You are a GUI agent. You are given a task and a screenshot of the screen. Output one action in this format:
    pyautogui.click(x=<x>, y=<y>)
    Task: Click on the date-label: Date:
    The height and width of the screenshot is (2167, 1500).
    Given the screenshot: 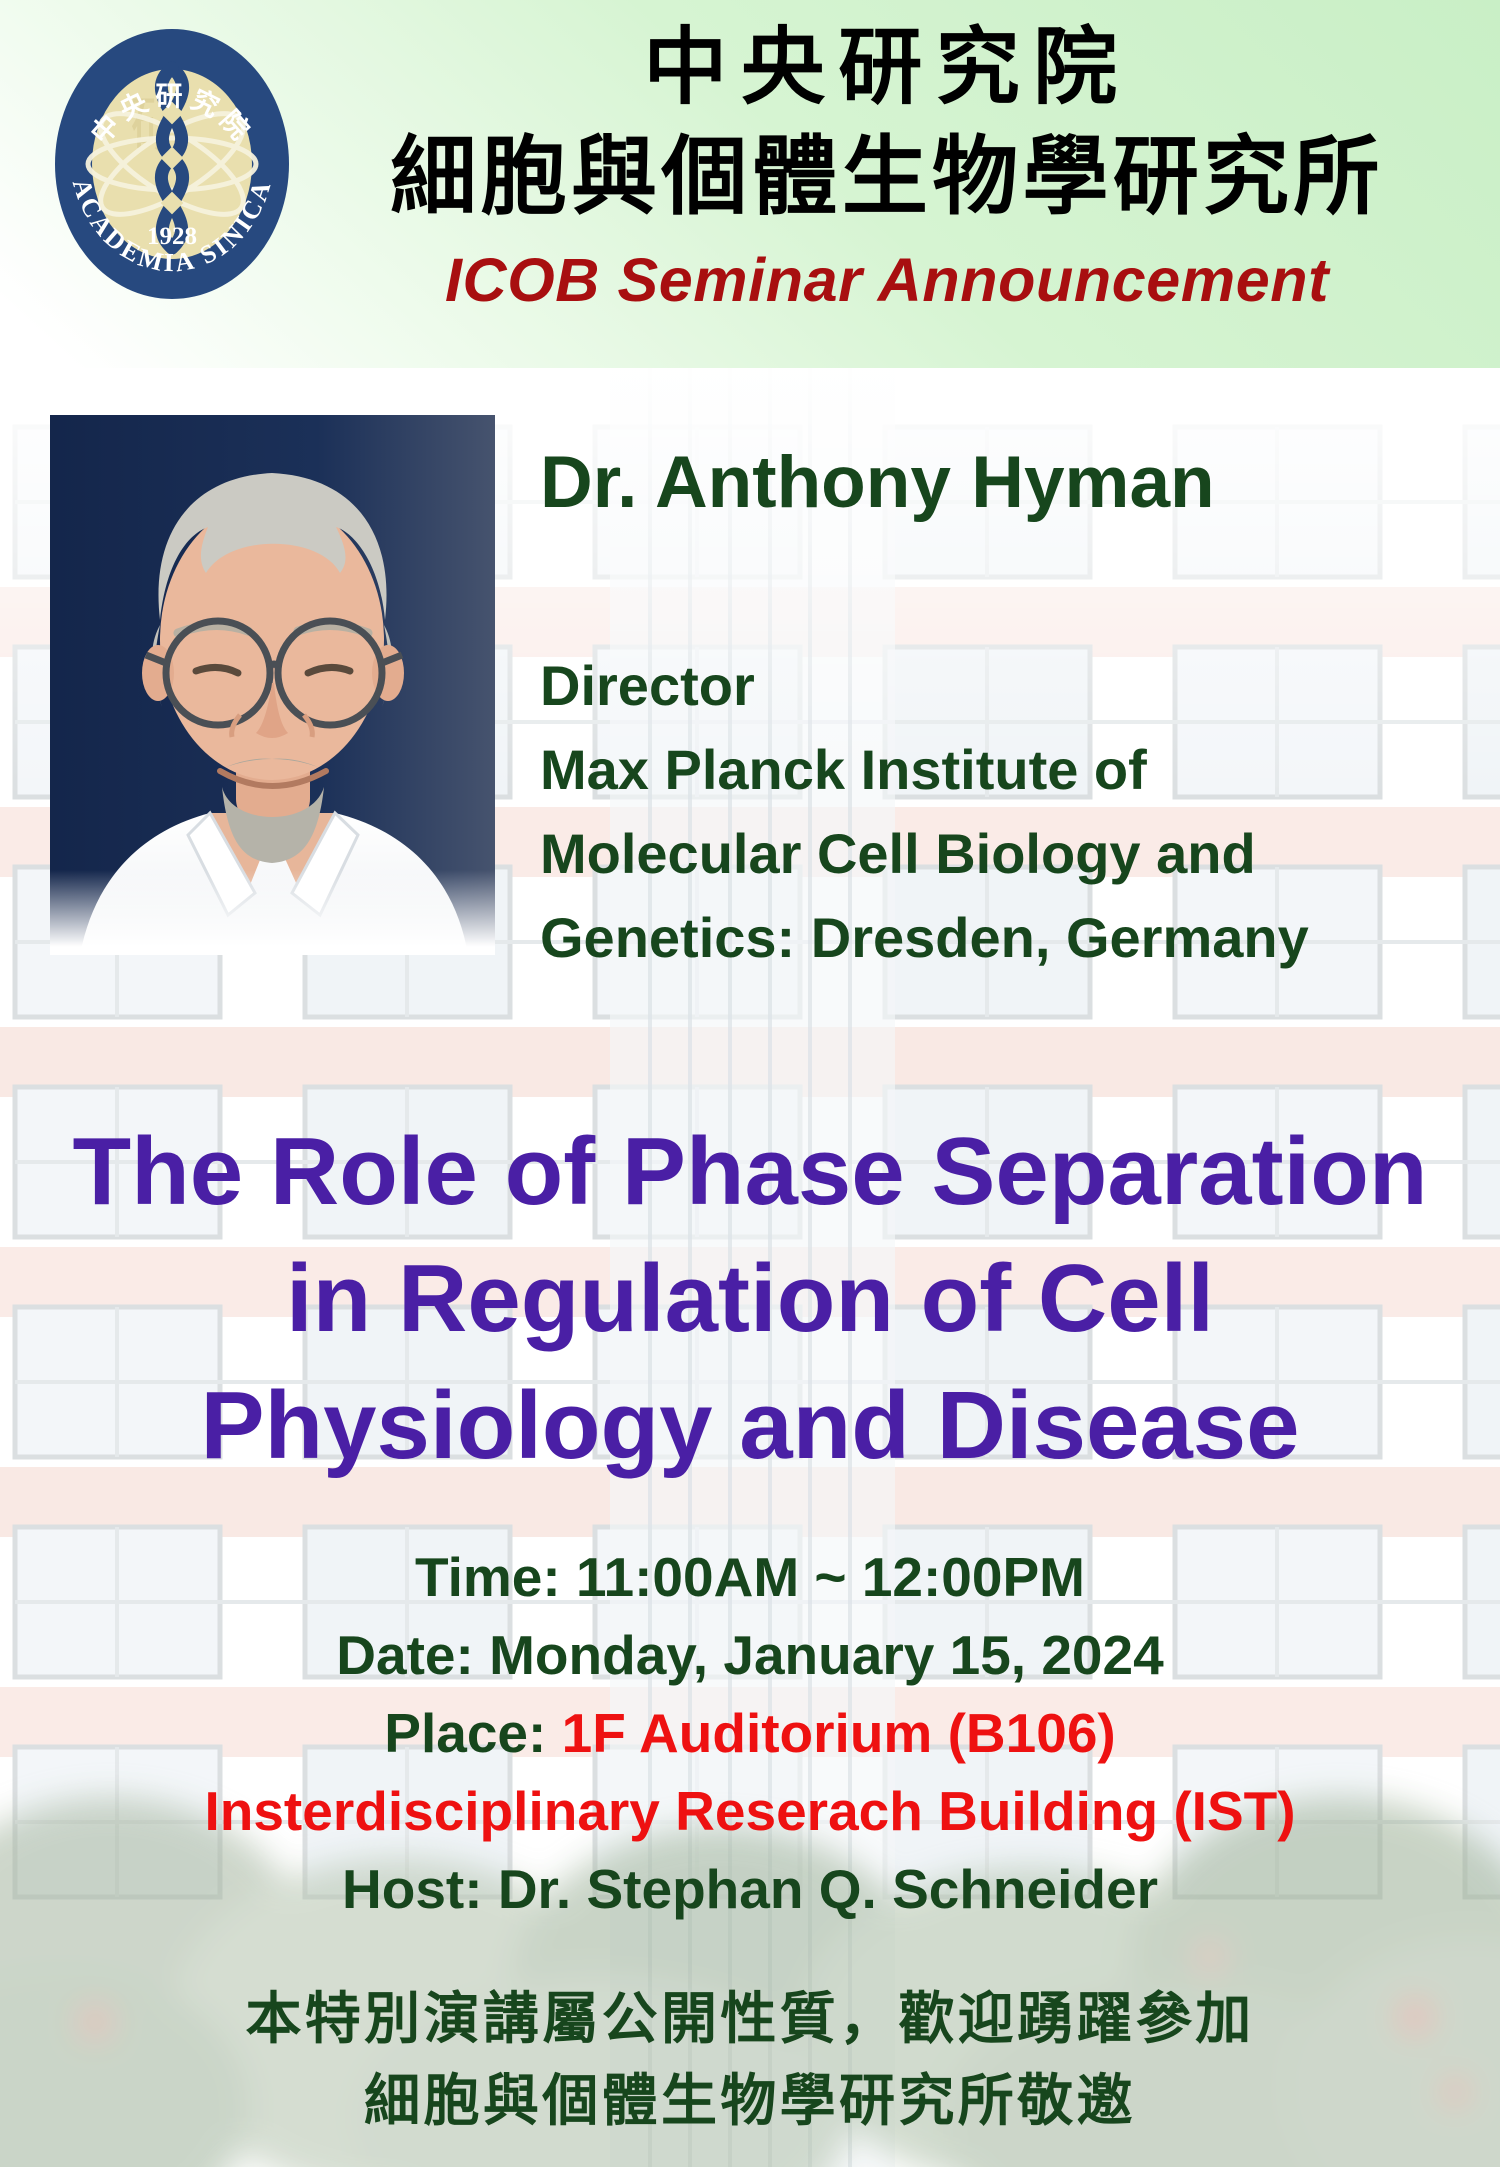 What is the action you would take?
    pyautogui.click(x=405, y=1655)
    